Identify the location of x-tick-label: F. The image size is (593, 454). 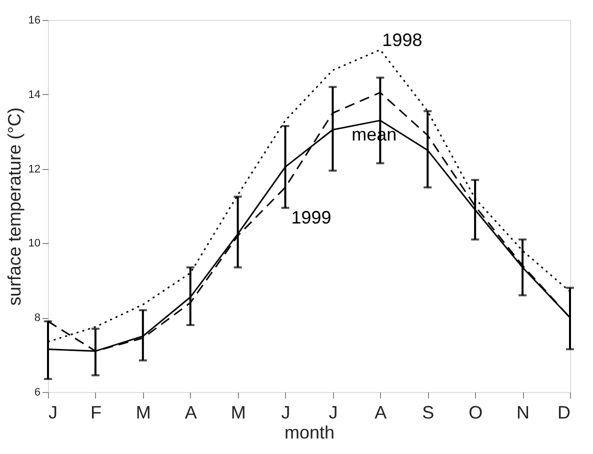
(96, 412).